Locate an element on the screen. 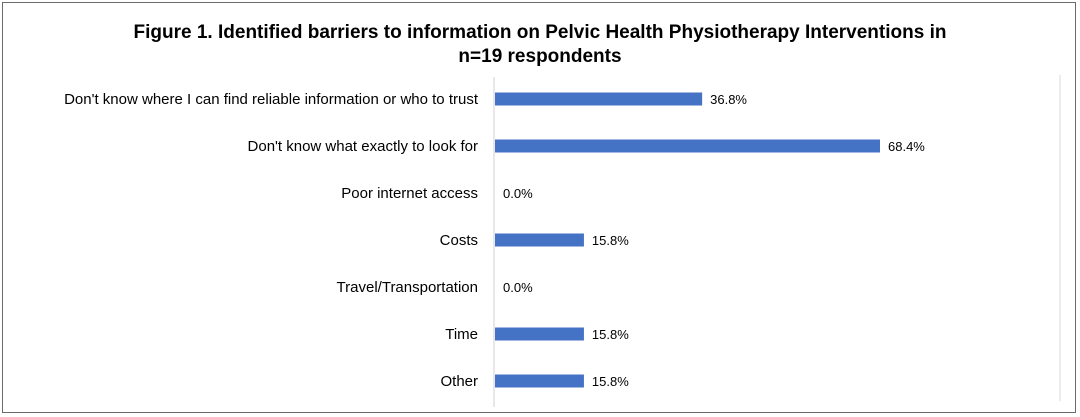 This screenshot has width=1080, height=417. data-label: 36.8% is located at coordinates (728, 99).